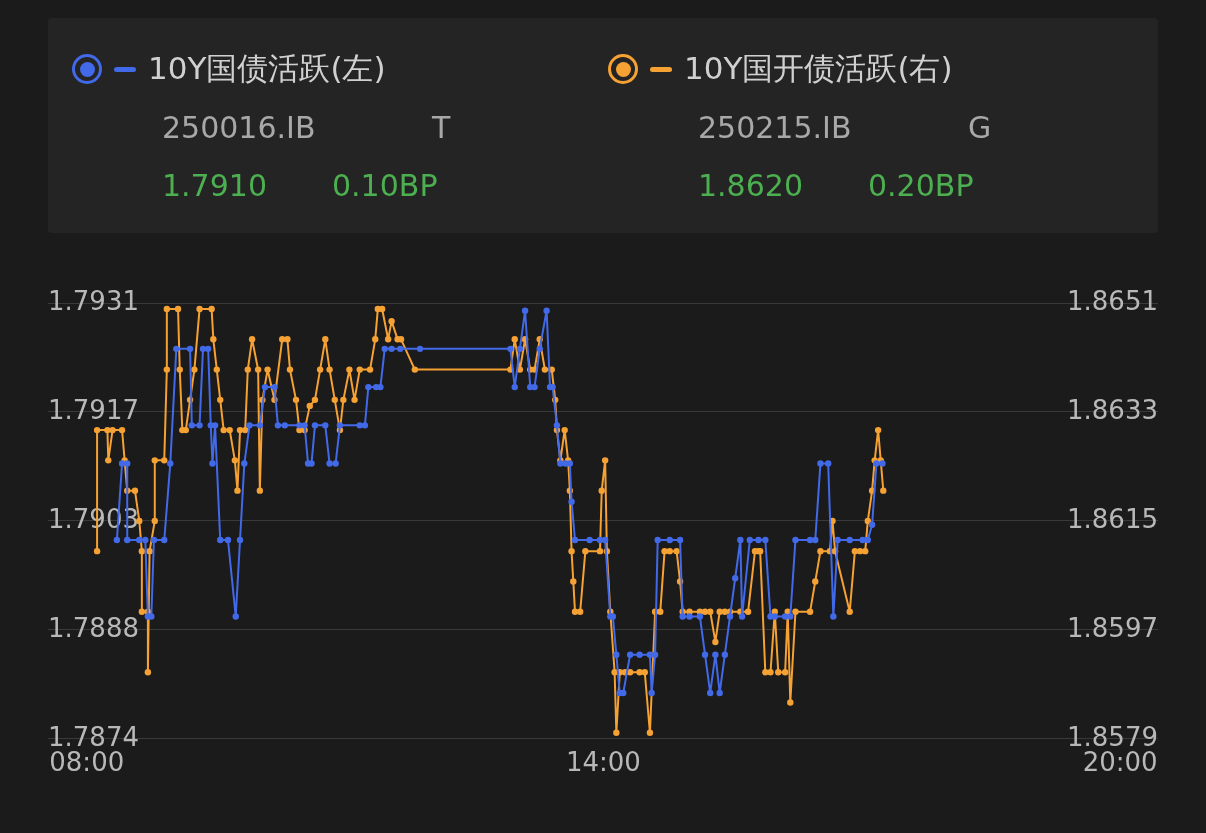 This screenshot has height=833, width=1206. What do you see at coordinates (980, 127) in the screenshot?
I see `text: G` at bounding box center [980, 127].